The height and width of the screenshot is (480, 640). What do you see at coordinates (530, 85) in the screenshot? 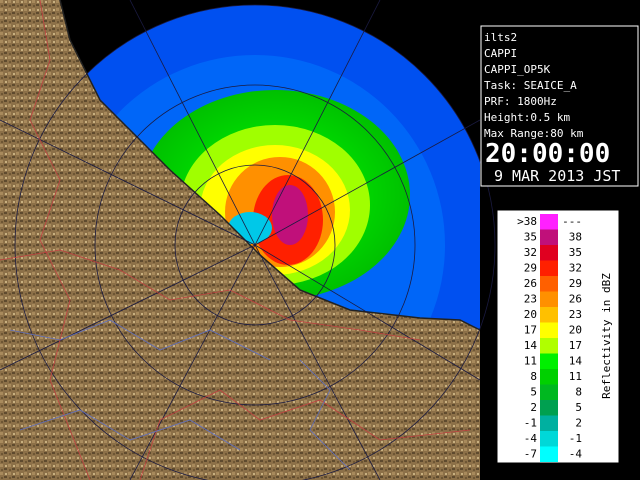
I see `task: Task: SEAICE_A` at bounding box center [530, 85].